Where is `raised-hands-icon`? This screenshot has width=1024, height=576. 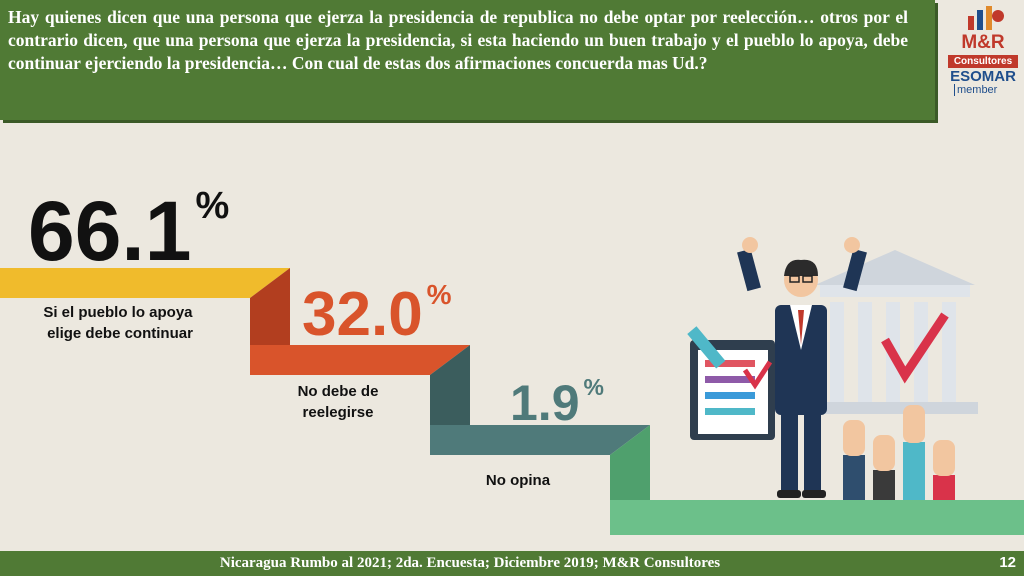
raised-hands-icon is located at coordinates (899, 455).